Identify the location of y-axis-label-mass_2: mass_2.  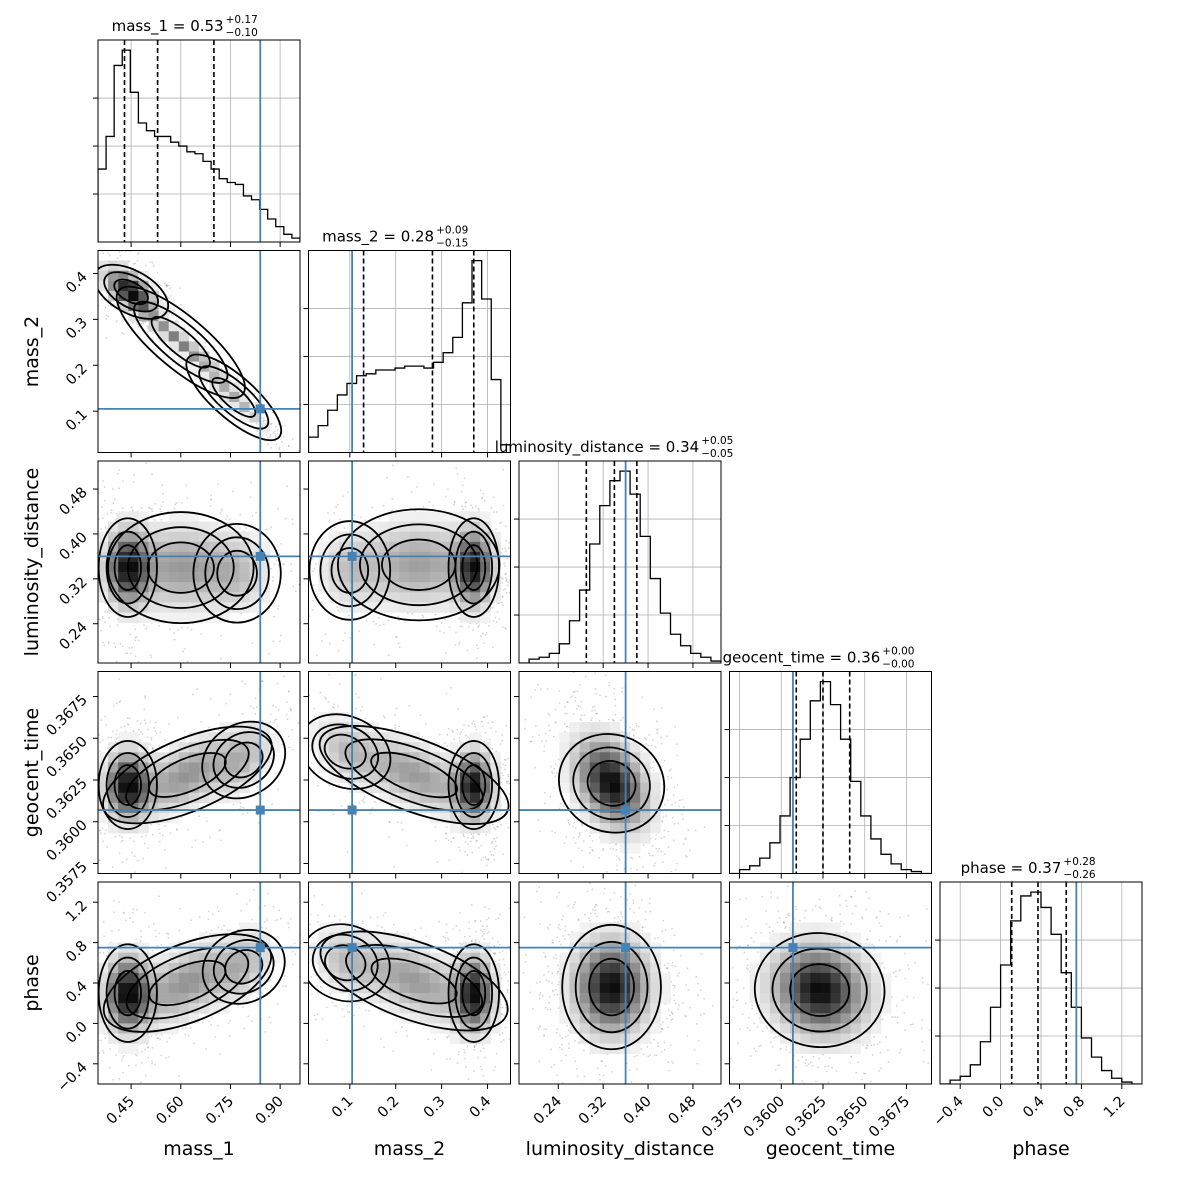
(32, 352).